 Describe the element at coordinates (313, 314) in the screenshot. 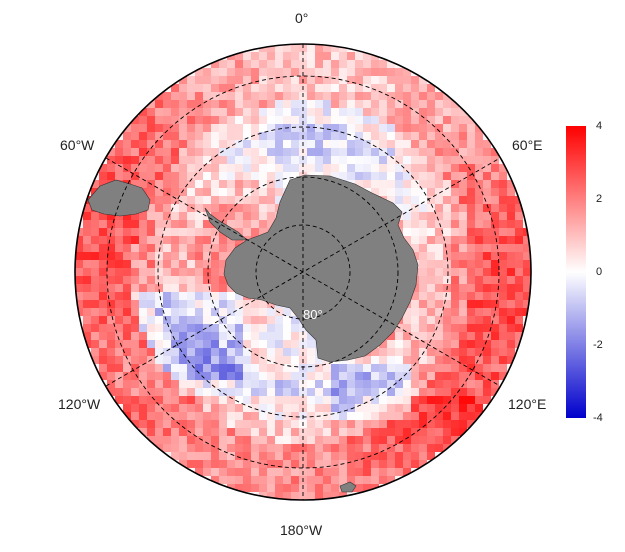

I see `latitude-label-80: 80°` at that location.